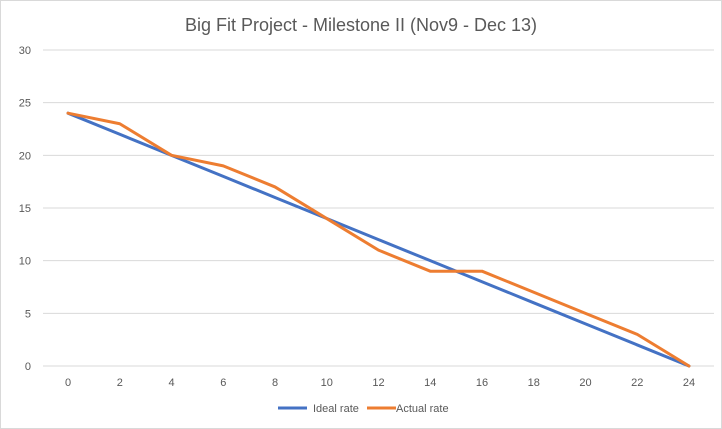 This screenshot has height=429, width=722. I want to click on y-tick-label: 20, so click(25, 156).